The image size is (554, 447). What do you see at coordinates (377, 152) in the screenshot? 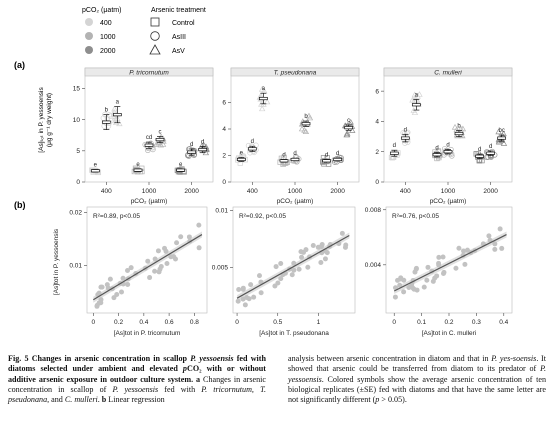
I see `panel-a3-ytick-label-1: 2` at bounding box center [377, 152].